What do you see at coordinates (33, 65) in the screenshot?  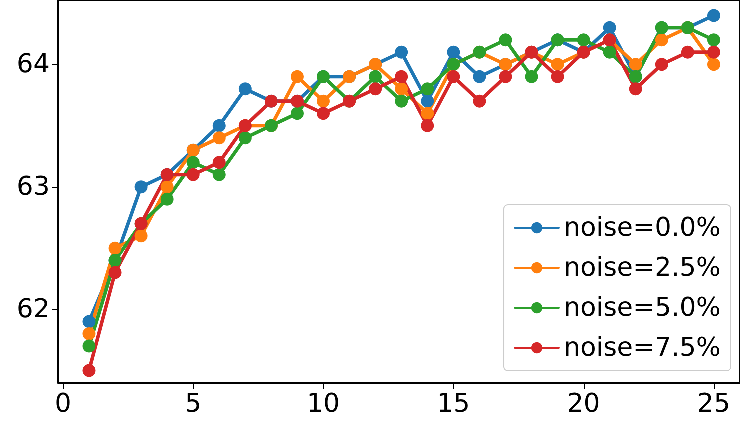 I see `y-tick-label: 64` at bounding box center [33, 65].